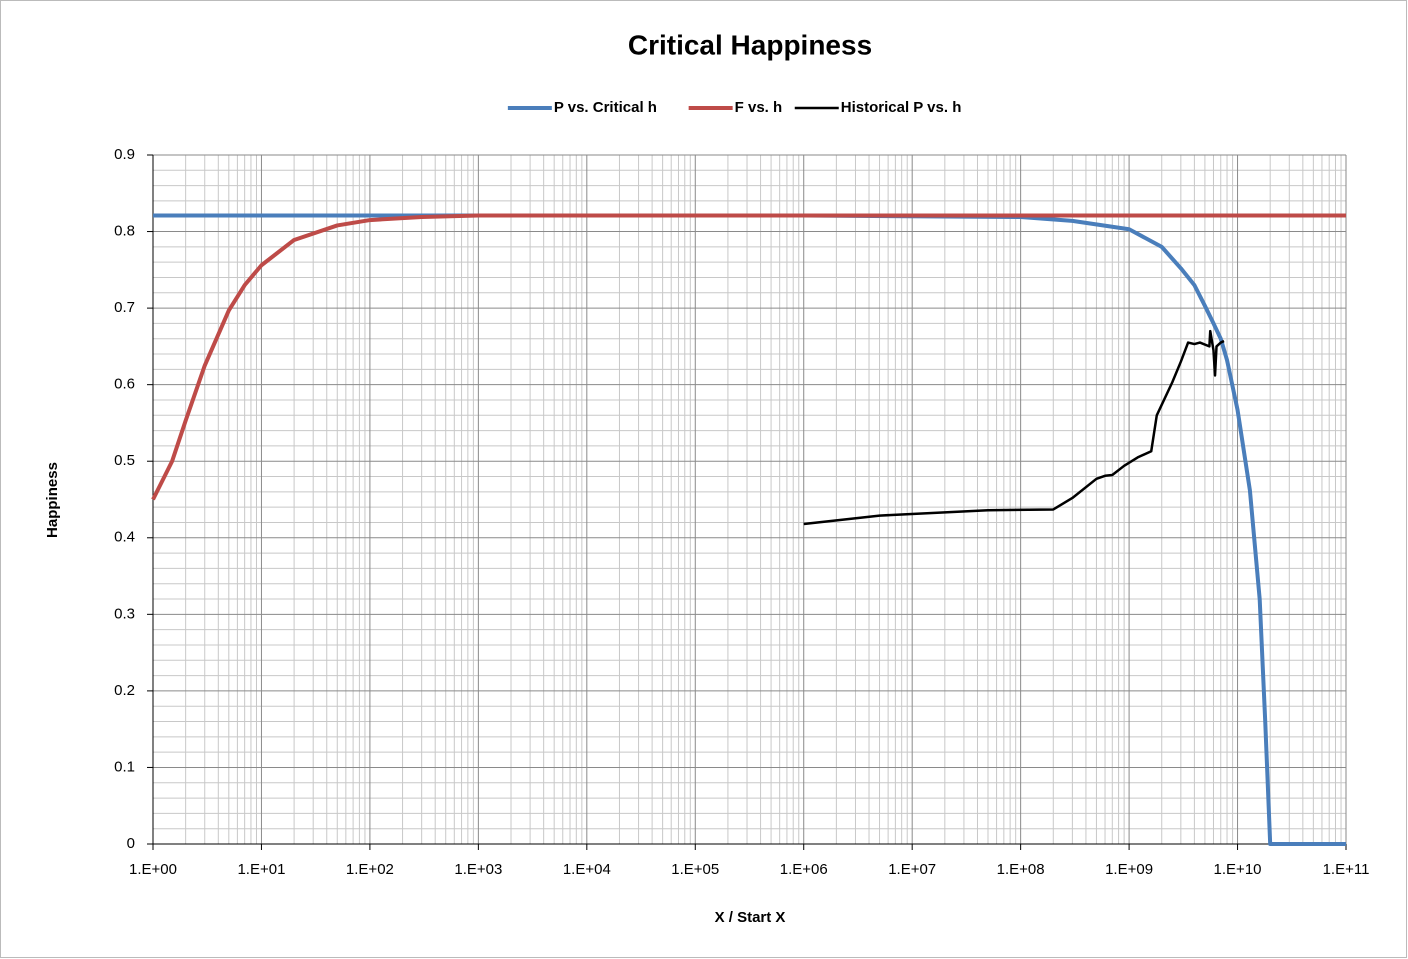 The image size is (1408, 959). I want to click on y-tick-label: 0, so click(131, 843).